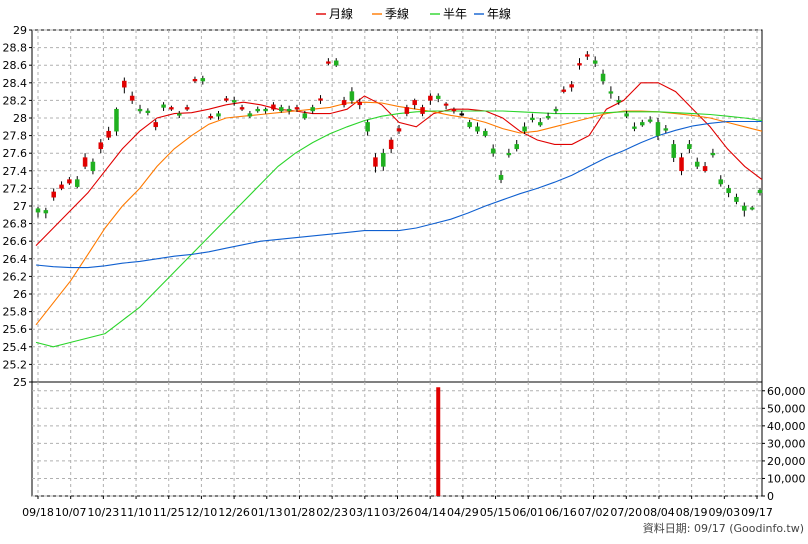  Describe the element at coordinates (332, 512) in the screenshot. I see `x-tick-label: 02/23` at that location.